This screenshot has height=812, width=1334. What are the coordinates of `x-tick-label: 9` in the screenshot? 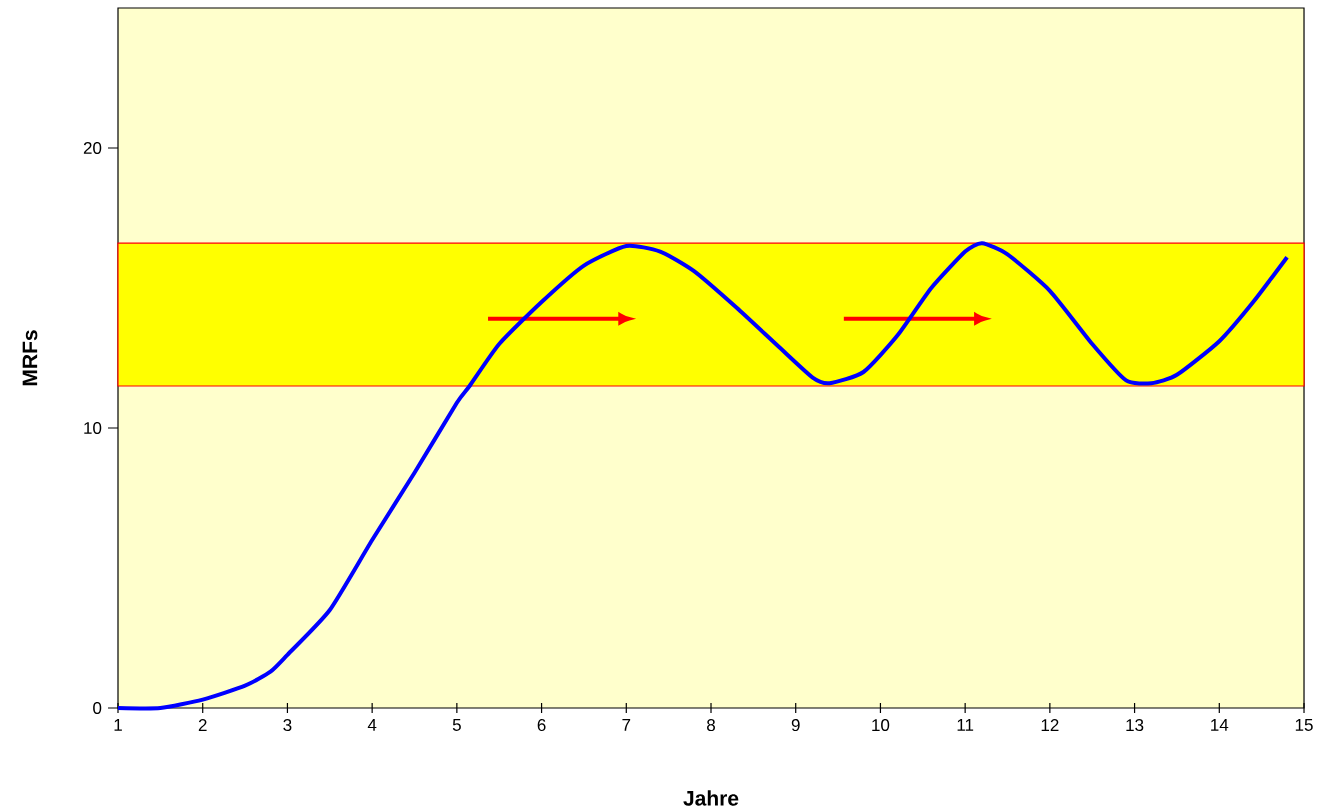 It's located at (795, 725).